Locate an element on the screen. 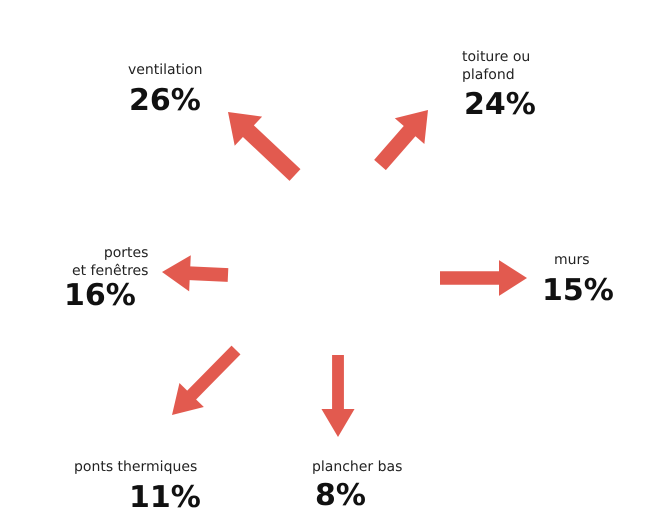  category-label: toiture ou plafond is located at coordinates (496, 66).